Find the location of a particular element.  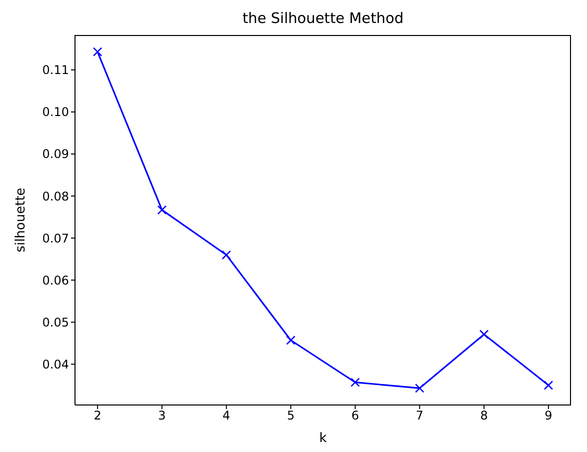

y-tick-label: 0.04 is located at coordinates (55, 364).